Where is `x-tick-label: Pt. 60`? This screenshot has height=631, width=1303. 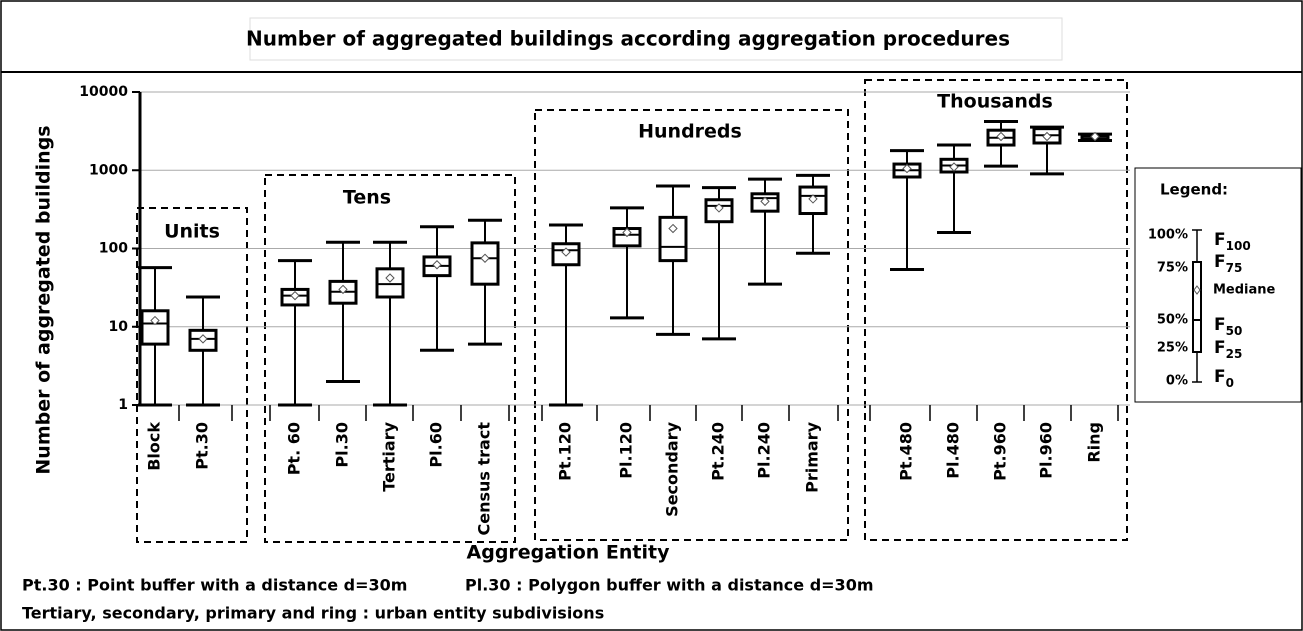 x-tick-label: Pt. 60 is located at coordinates (294, 448).